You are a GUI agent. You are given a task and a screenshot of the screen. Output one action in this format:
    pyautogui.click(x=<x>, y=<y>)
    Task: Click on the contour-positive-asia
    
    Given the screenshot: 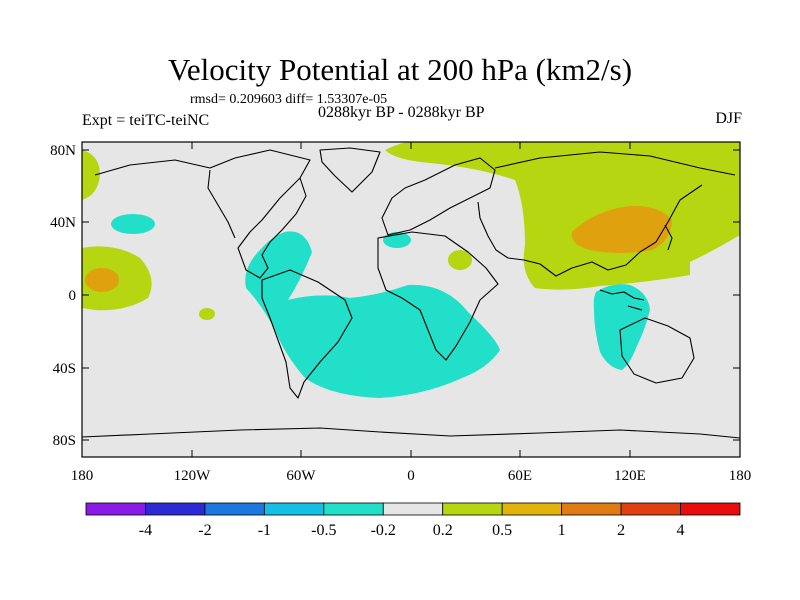 What is the action you would take?
    pyautogui.click(x=562, y=216)
    